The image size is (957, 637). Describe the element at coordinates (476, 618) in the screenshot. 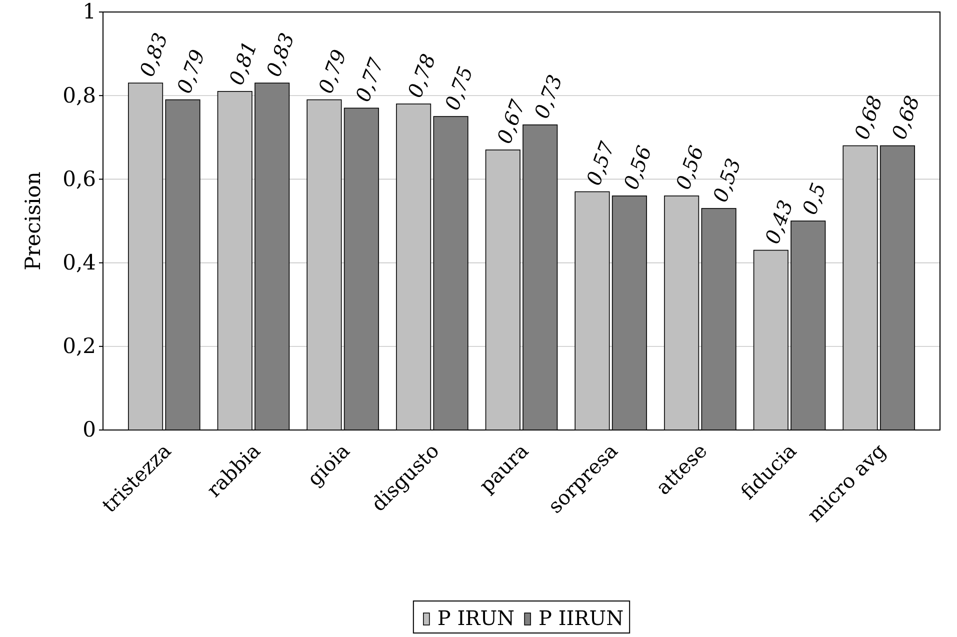

I see `legend-label: P IRUN` at that location.